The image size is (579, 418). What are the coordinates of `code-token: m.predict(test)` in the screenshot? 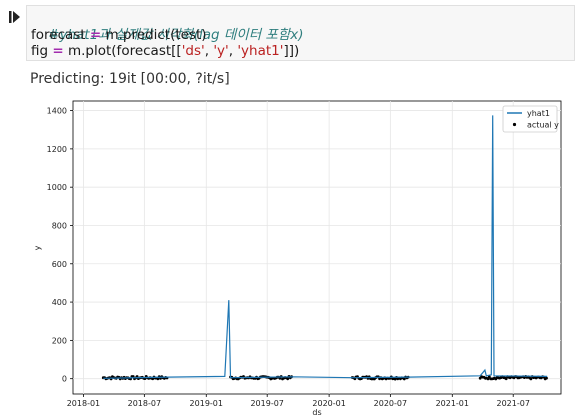 It's located at (154, 35).